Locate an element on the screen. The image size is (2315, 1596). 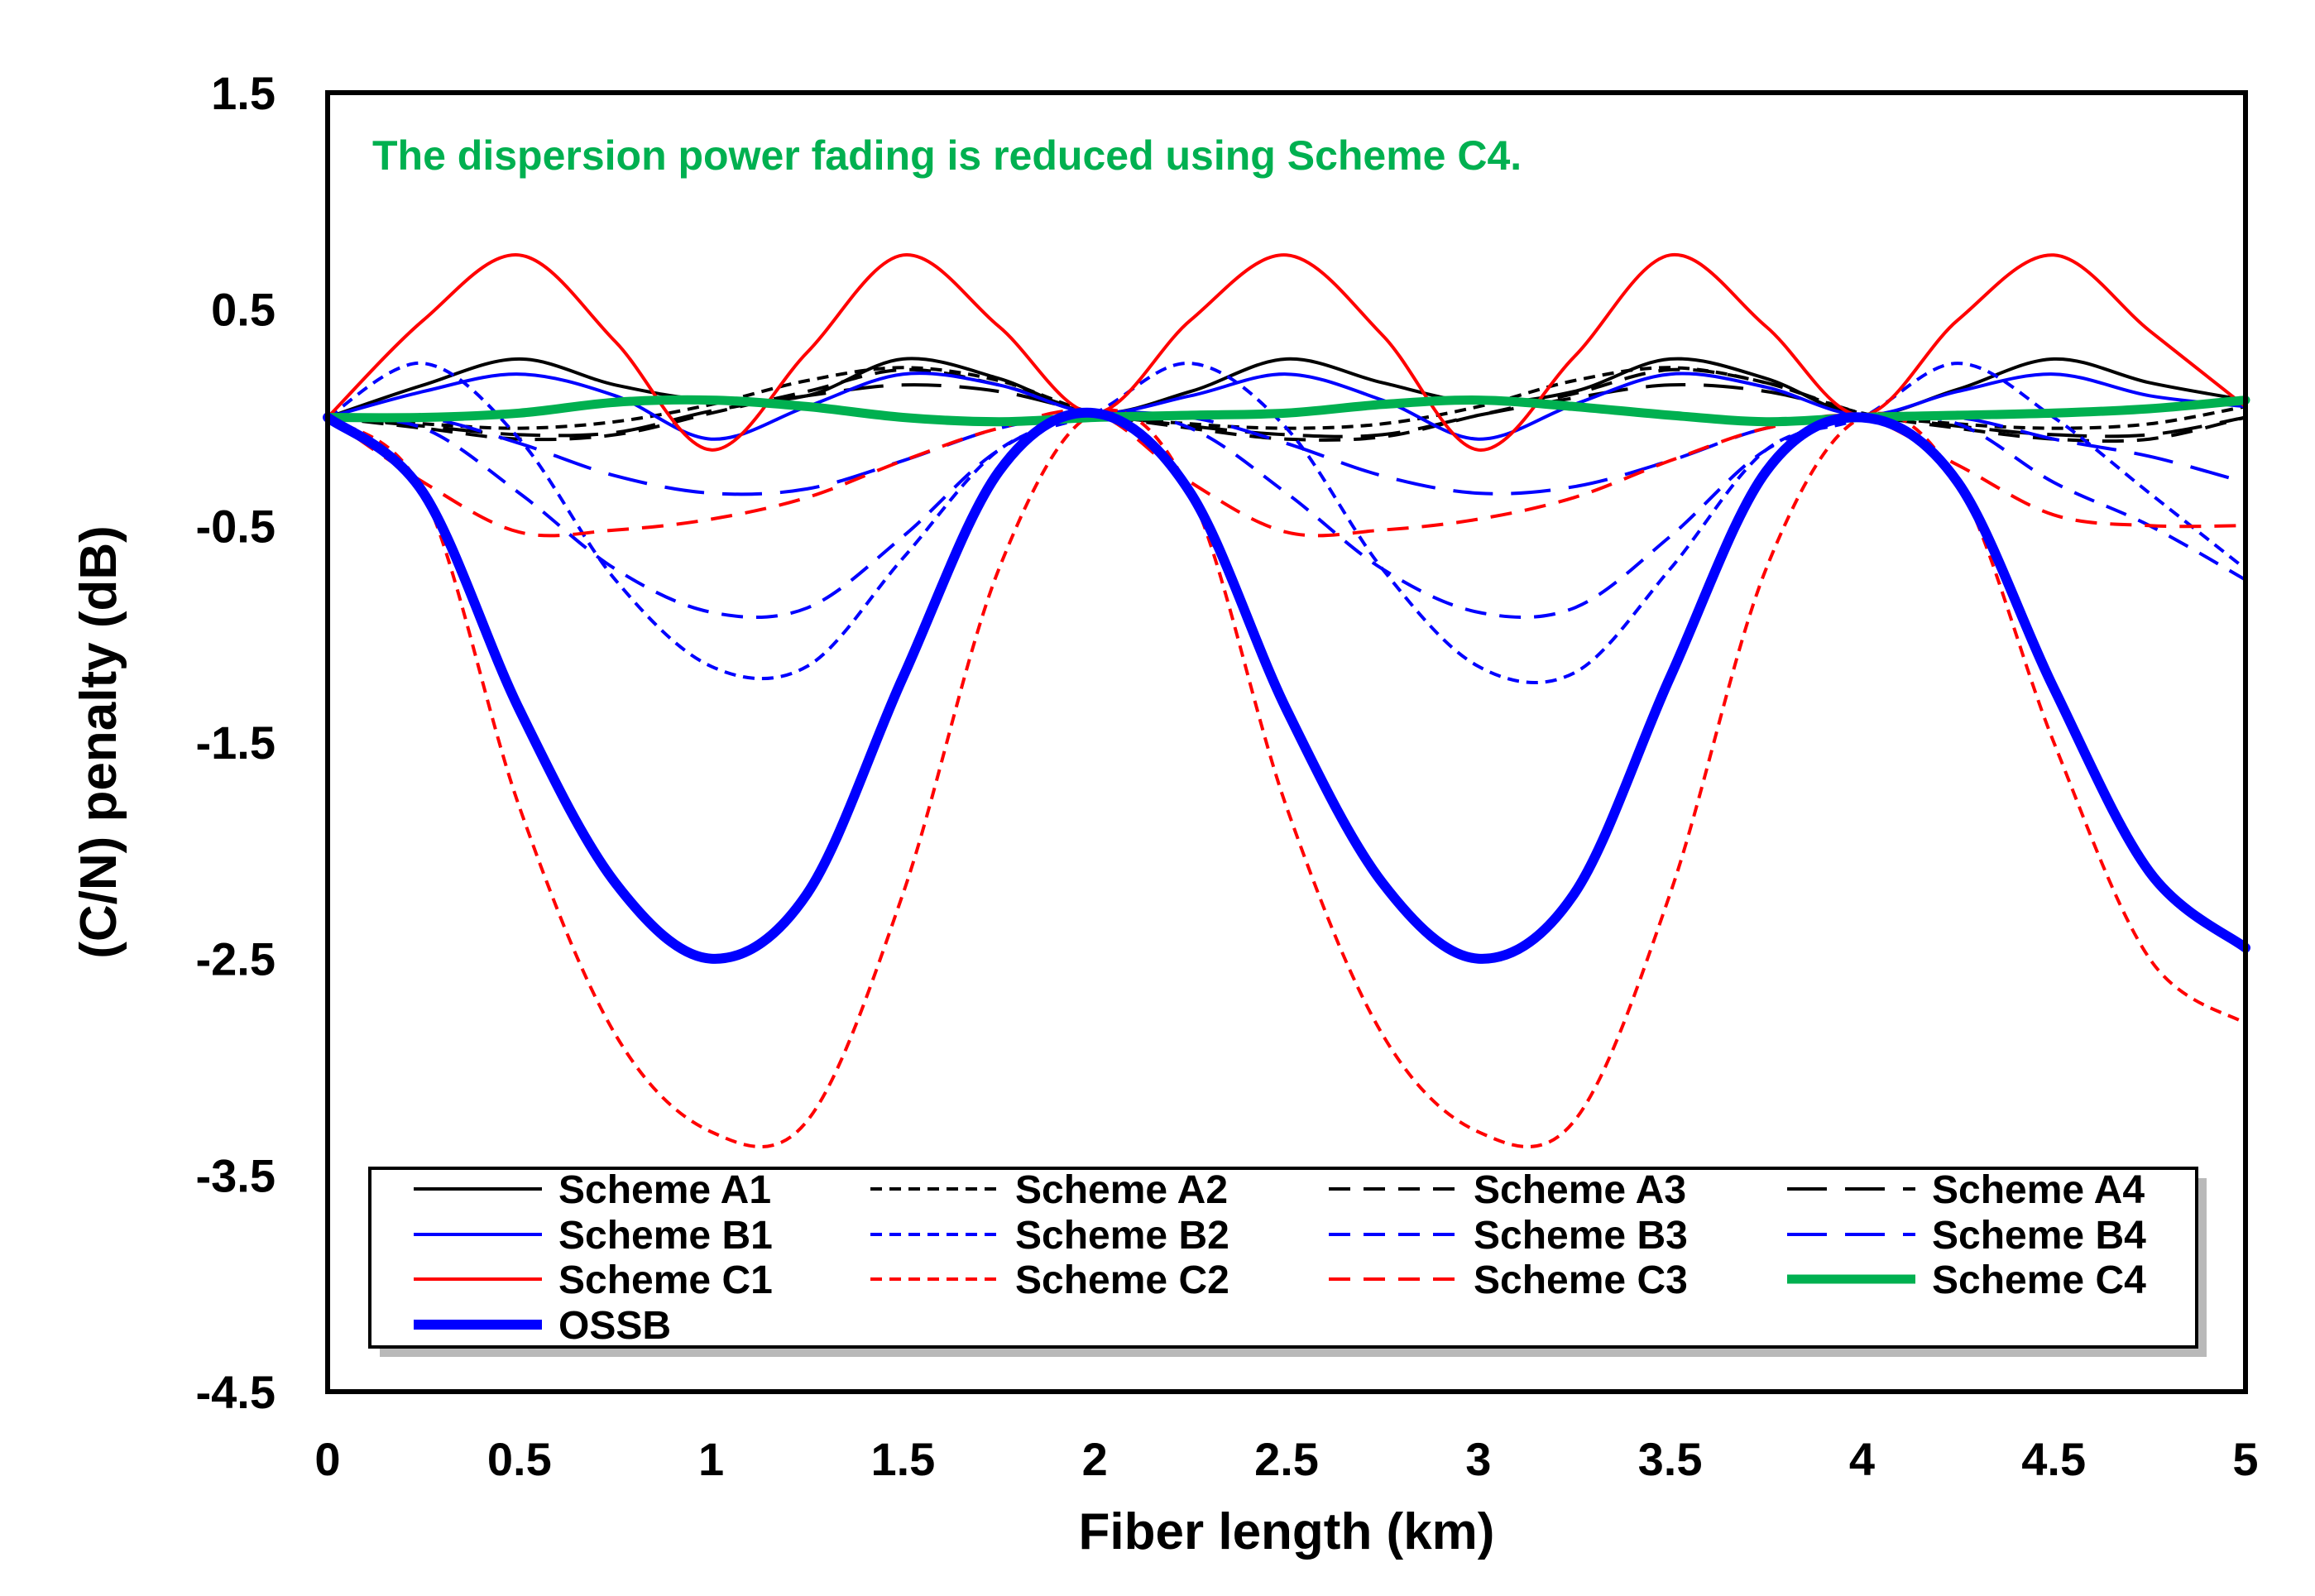
y-axis-title: (C/N) penalty (dB) is located at coordinates (98, 742).